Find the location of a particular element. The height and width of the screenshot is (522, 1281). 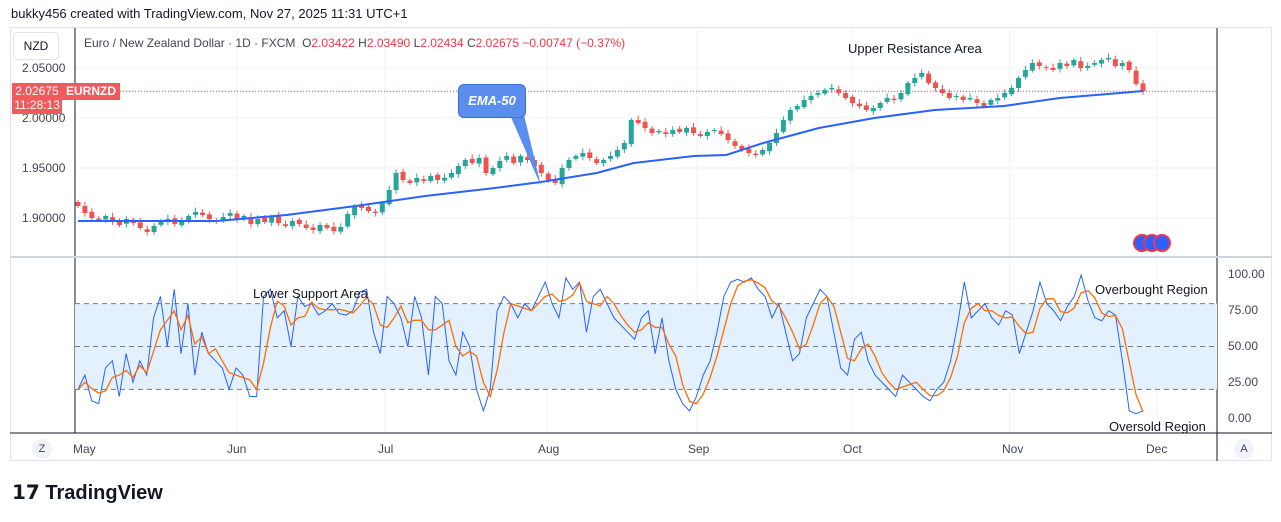

current-price: 2.02675 is located at coordinates (37, 91).